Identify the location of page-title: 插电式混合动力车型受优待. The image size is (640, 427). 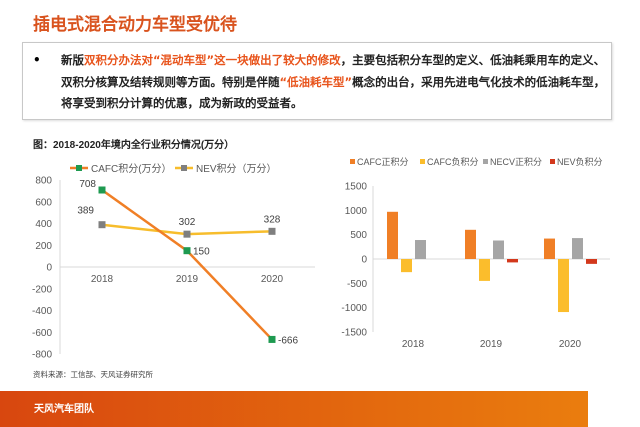
(135, 25).